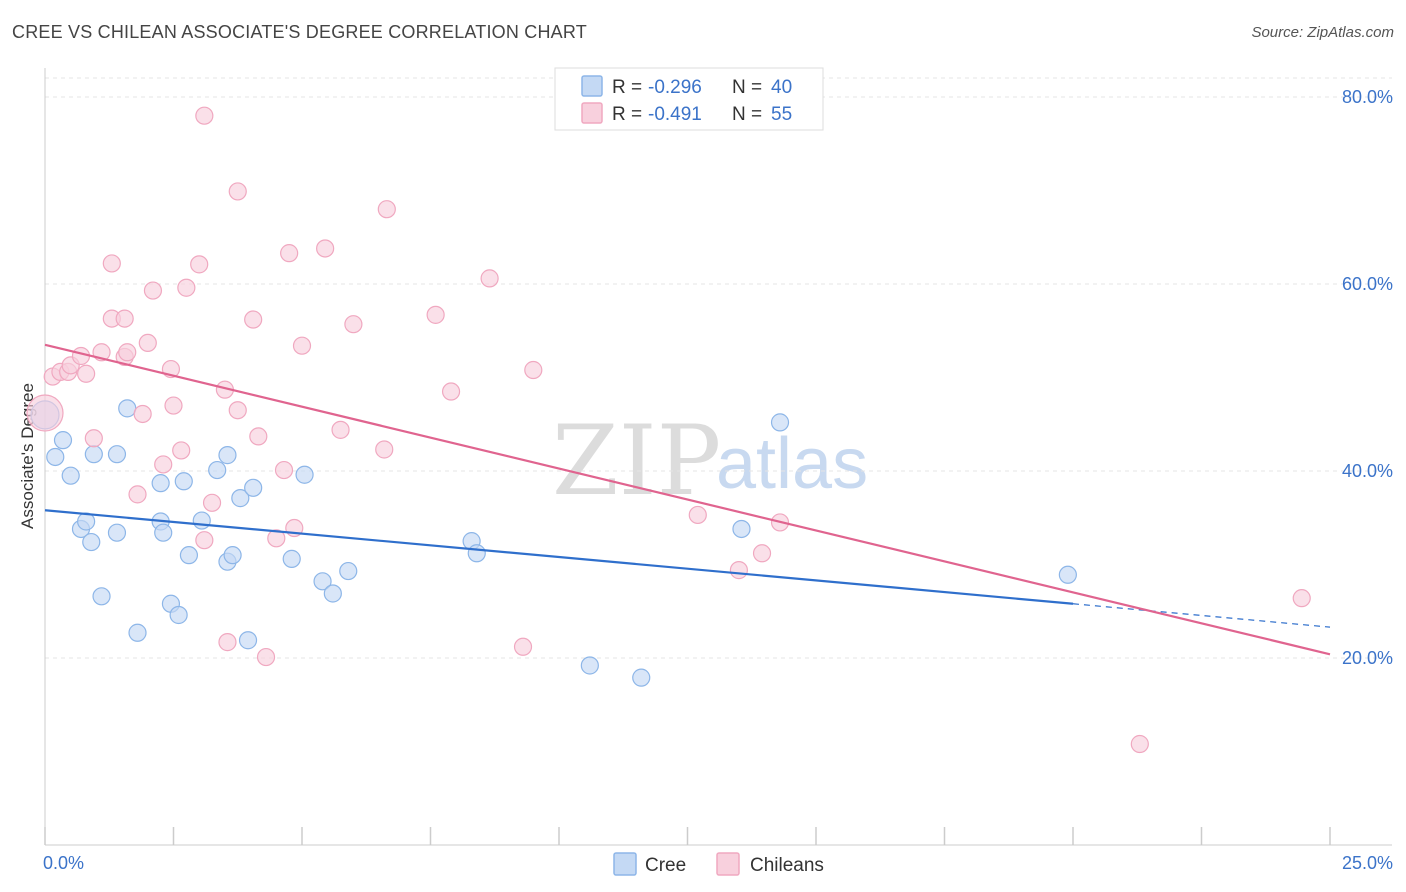 This screenshot has height=892, width=1406. What do you see at coordinates (1367, 471) in the screenshot?
I see `y-tick-label: 40.0%` at bounding box center [1367, 471].